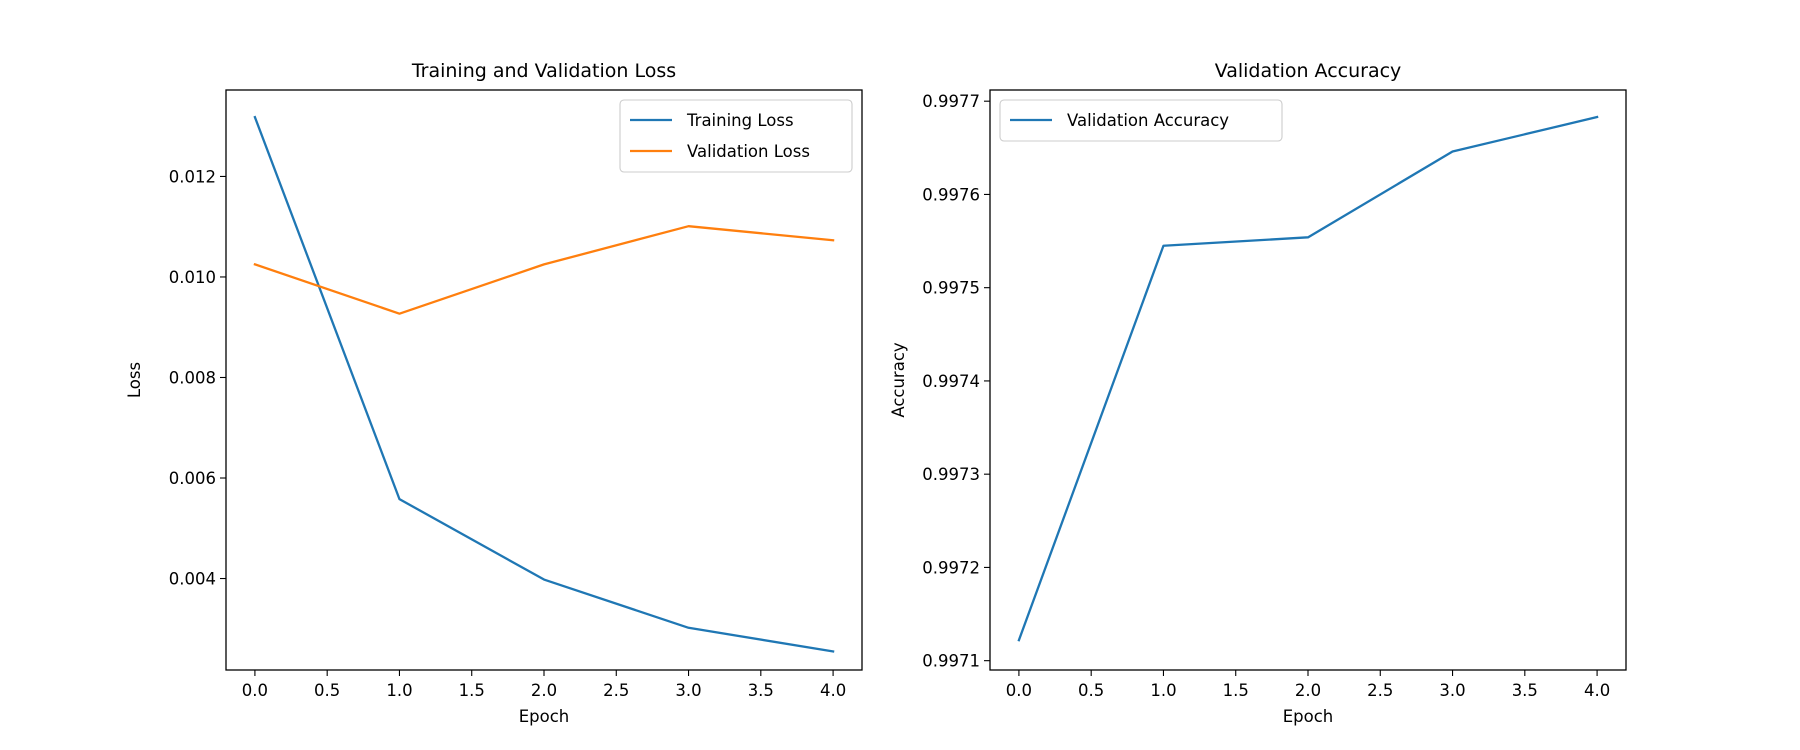  I want to click on y-tick-label: 0.006, so click(192, 478).